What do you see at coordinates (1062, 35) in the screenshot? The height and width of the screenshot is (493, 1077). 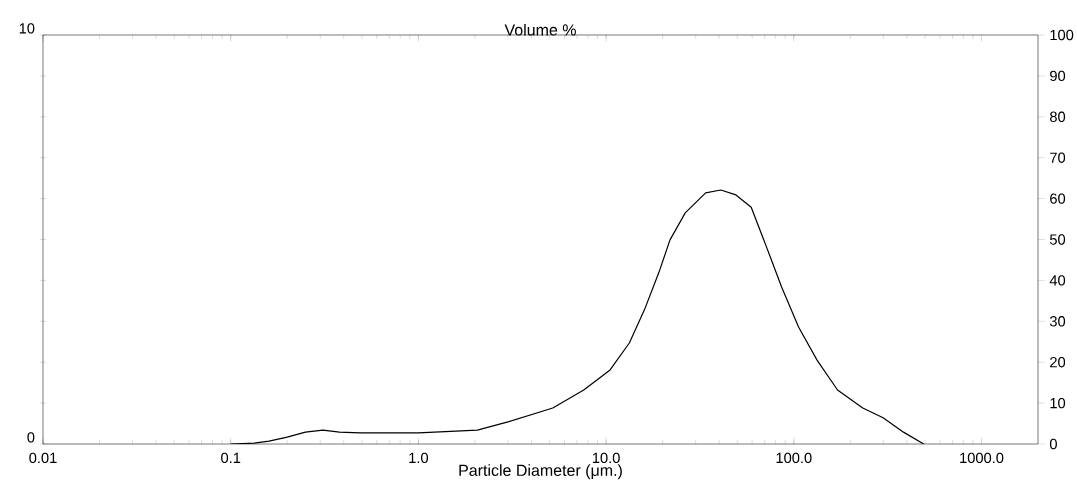 I see `y2-tick-label: 100` at bounding box center [1062, 35].